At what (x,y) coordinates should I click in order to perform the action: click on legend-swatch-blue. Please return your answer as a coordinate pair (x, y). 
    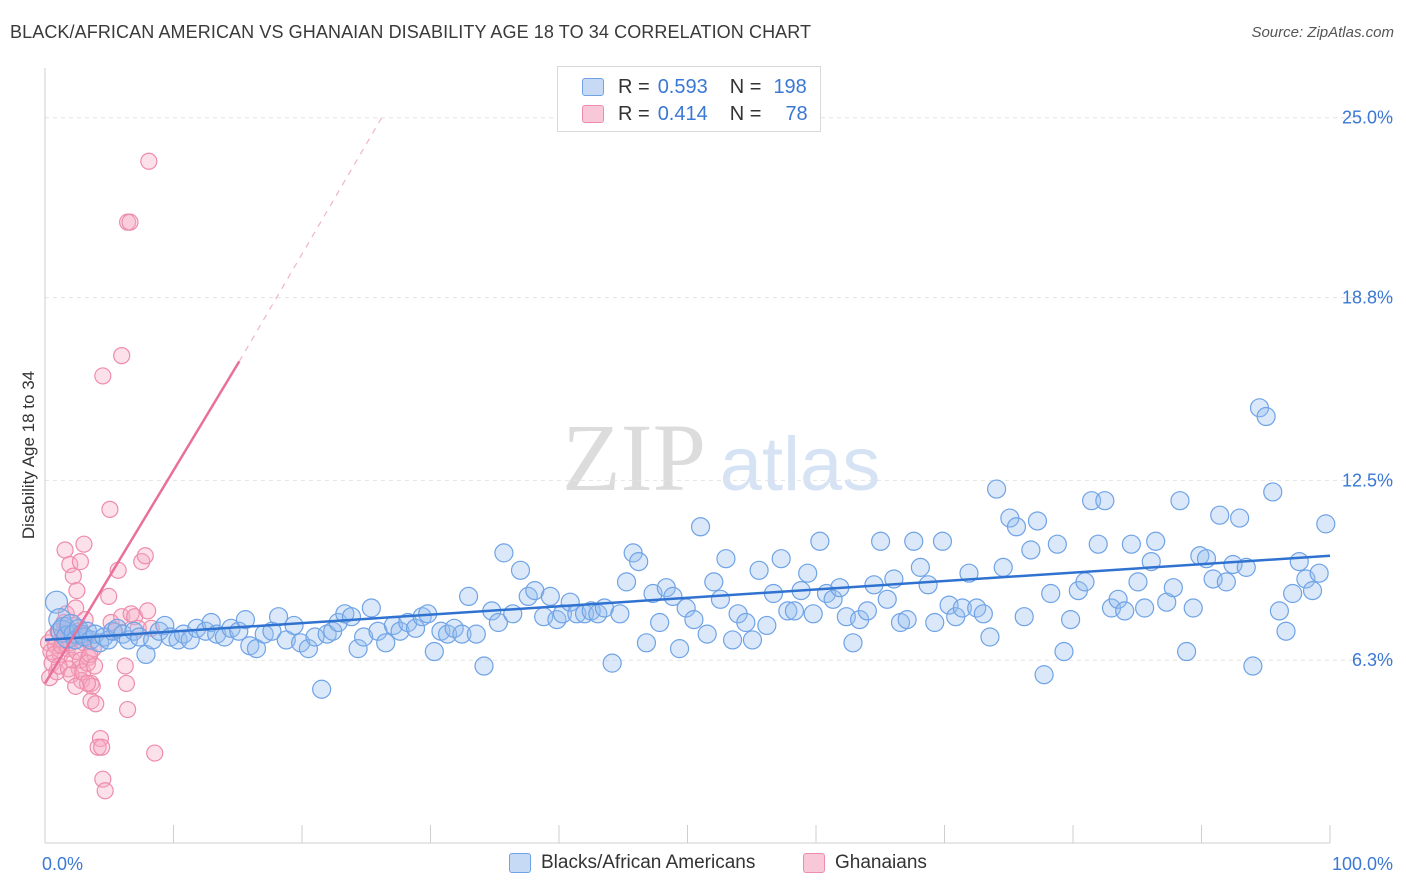
    Looking at the image, I should click on (520, 863).